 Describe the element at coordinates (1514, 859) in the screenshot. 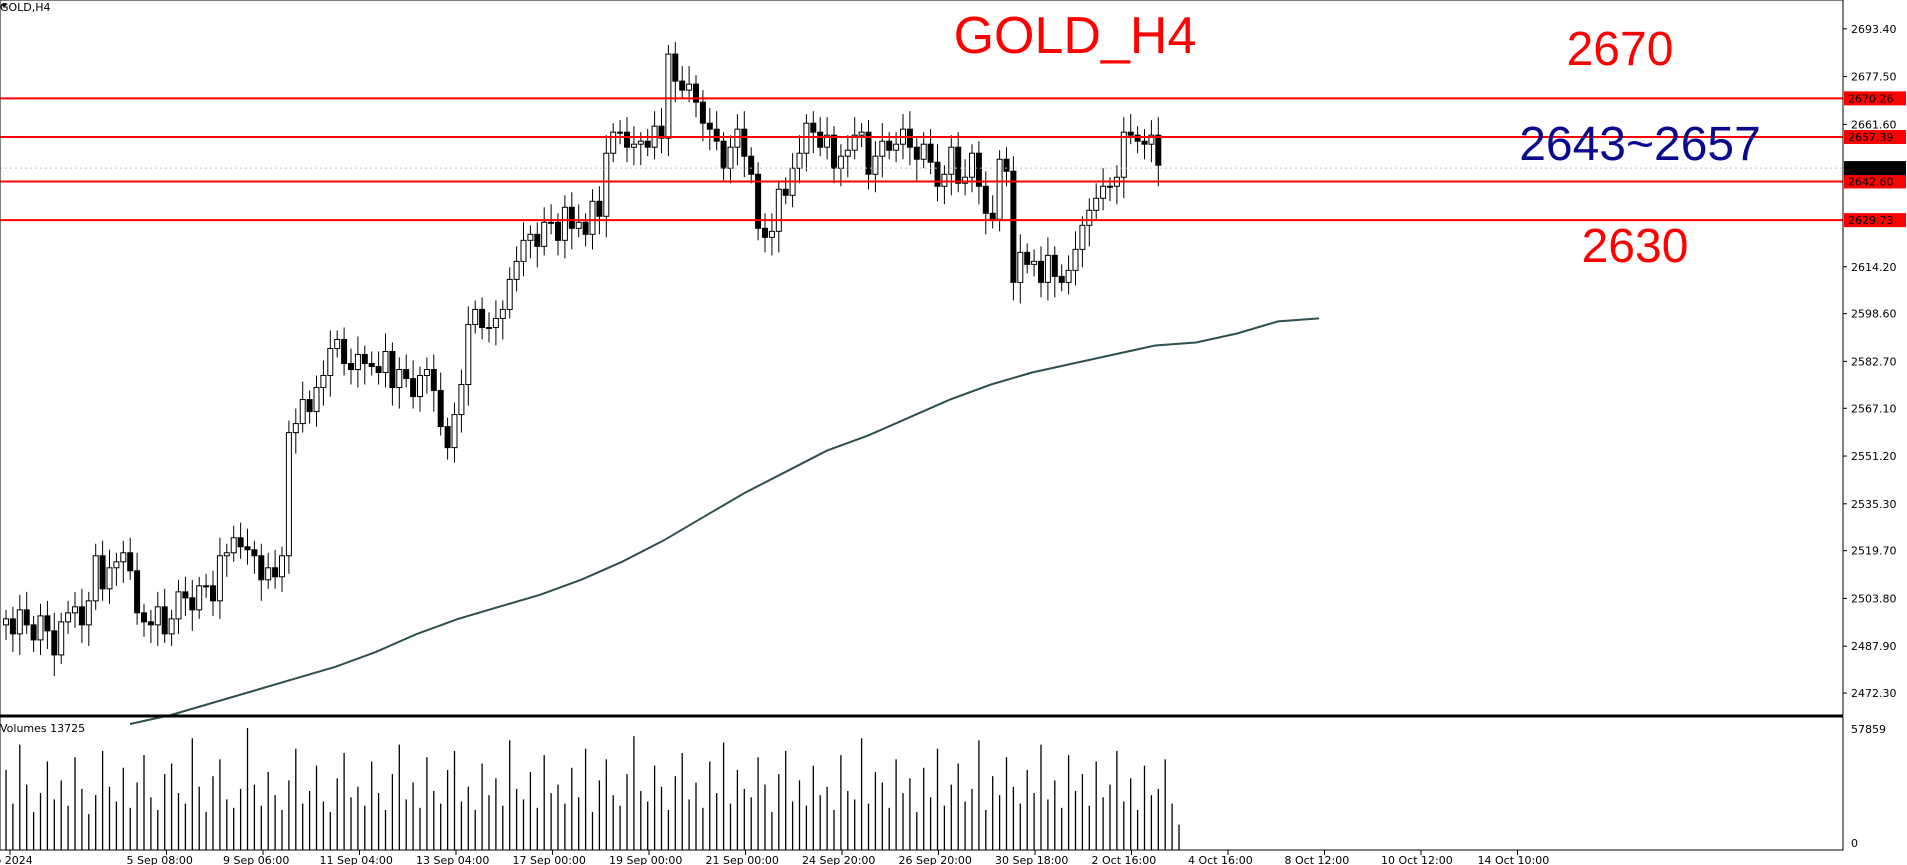

I see `time-tick-label: 14 Oct 10:00` at that location.